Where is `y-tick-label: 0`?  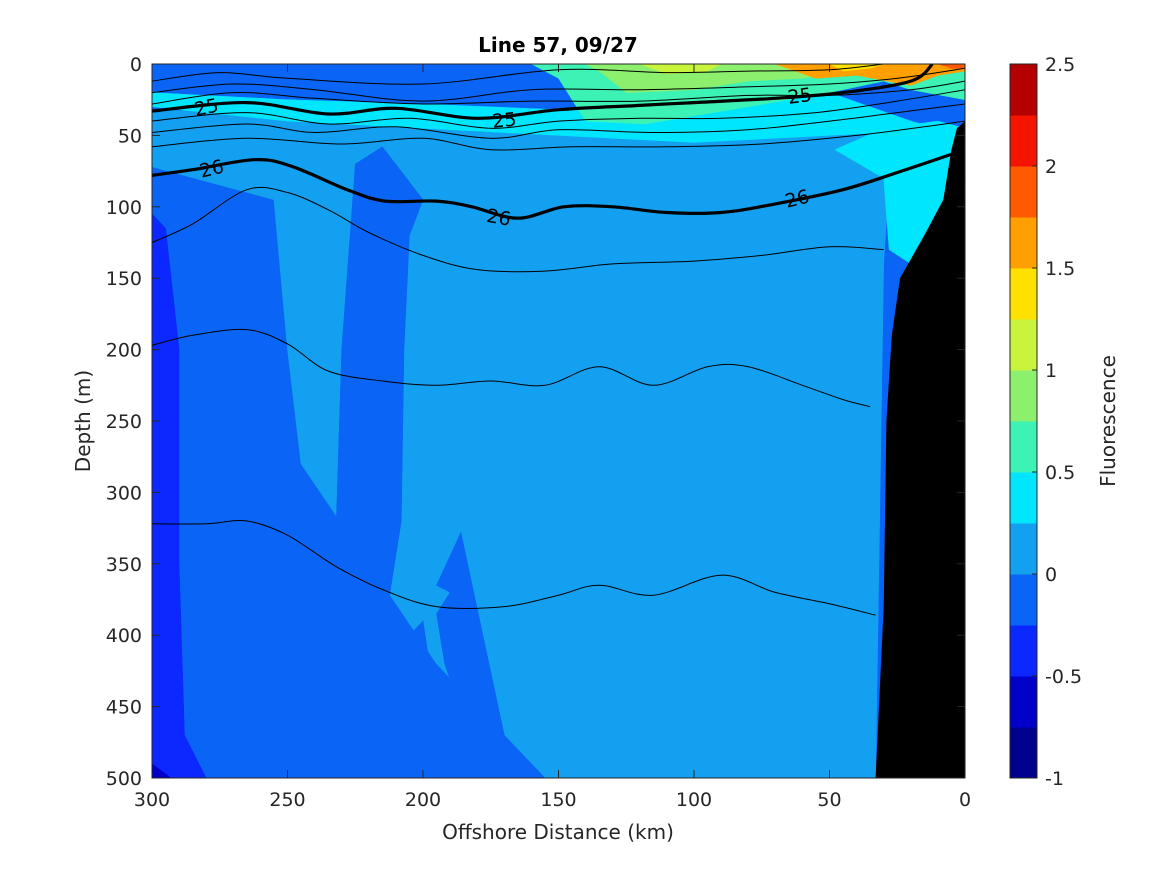 y-tick-label: 0 is located at coordinates (136, 65).